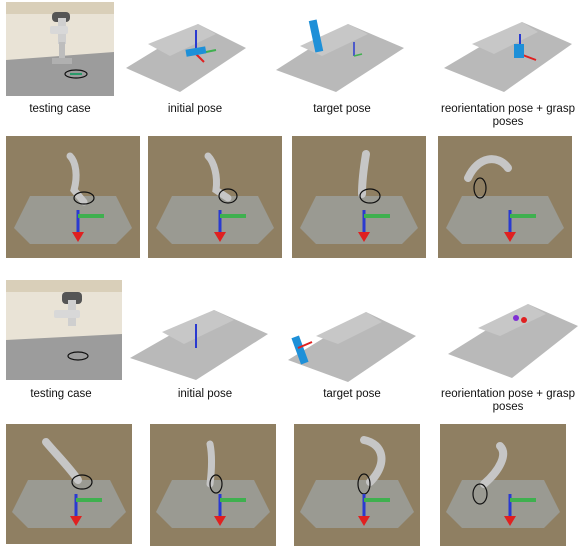 The image size is (587, 550). Describe the element at coordinates (352, 394) in the screenshot. I see `caption-target-pose-2: target pose` at that location.